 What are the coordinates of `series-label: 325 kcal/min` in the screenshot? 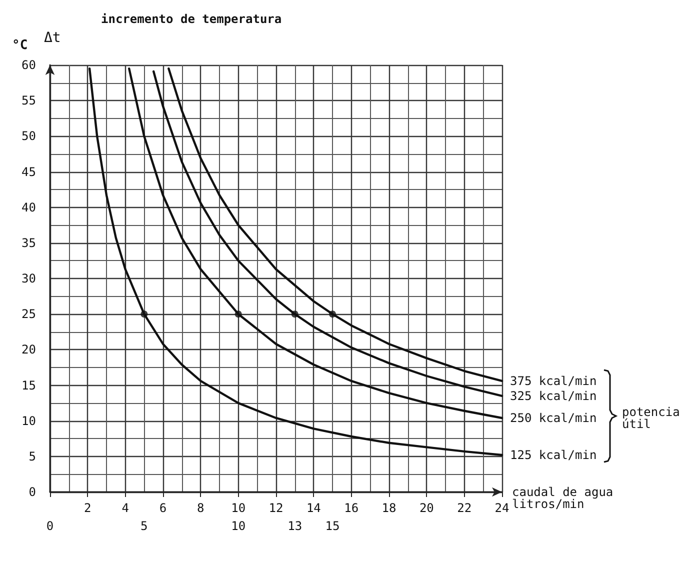 It's located at (553, 395).